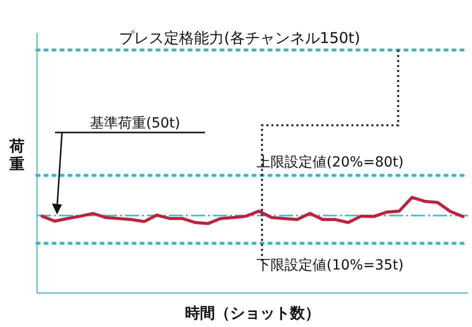 Image resolution: width=472 pixels, height=327 pixels. Describe the element at coordinates (330, 265) in the screenshot. I see `annotation: 下限設定値(10%=35t)` at that location.